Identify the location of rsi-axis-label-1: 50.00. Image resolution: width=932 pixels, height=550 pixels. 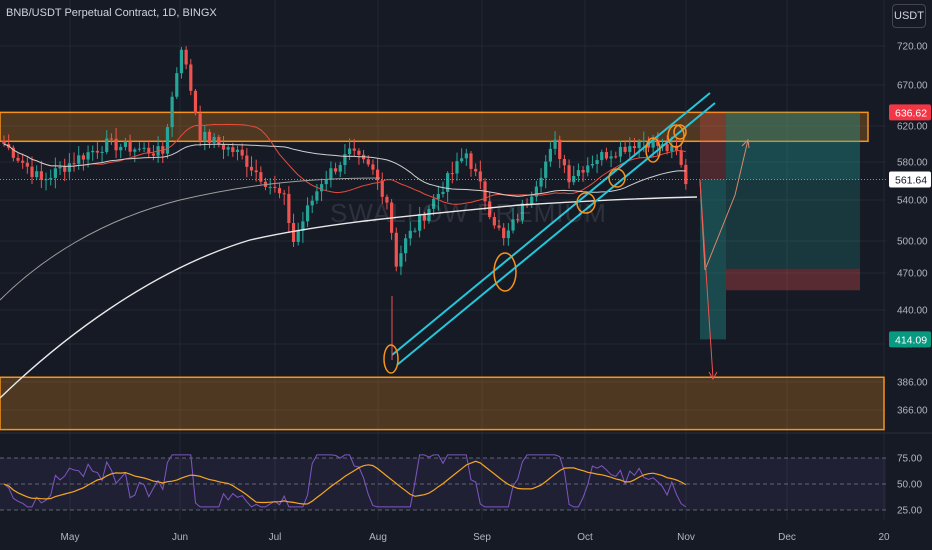
(909, 485).